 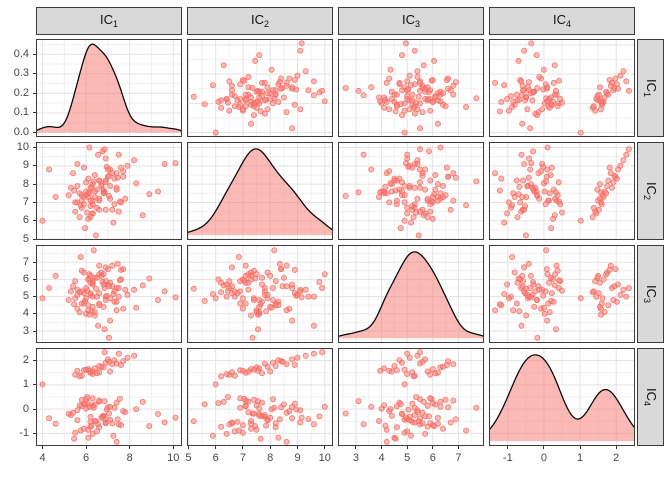 I want to click on strip-top-ic1-label: IC1, so click(x=108, y=20).